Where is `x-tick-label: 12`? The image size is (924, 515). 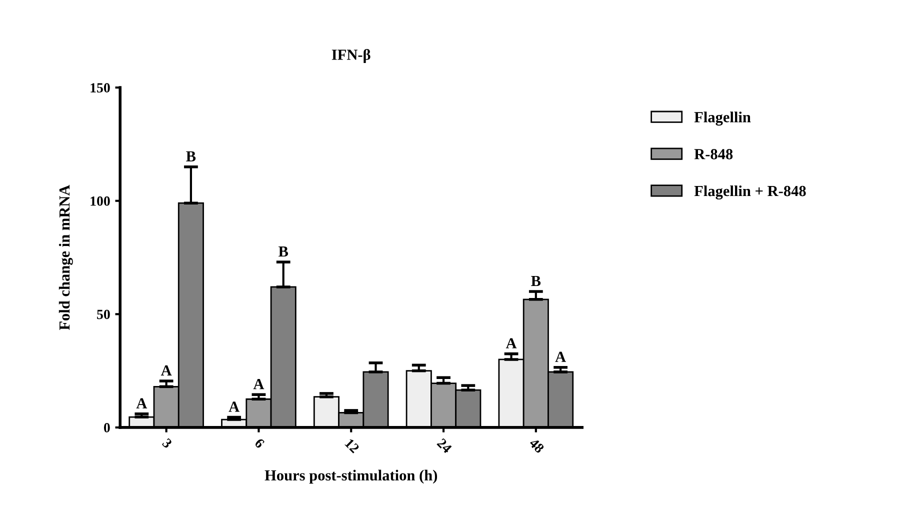
x-tick-label: 12 is located at coordinates (352, 446).